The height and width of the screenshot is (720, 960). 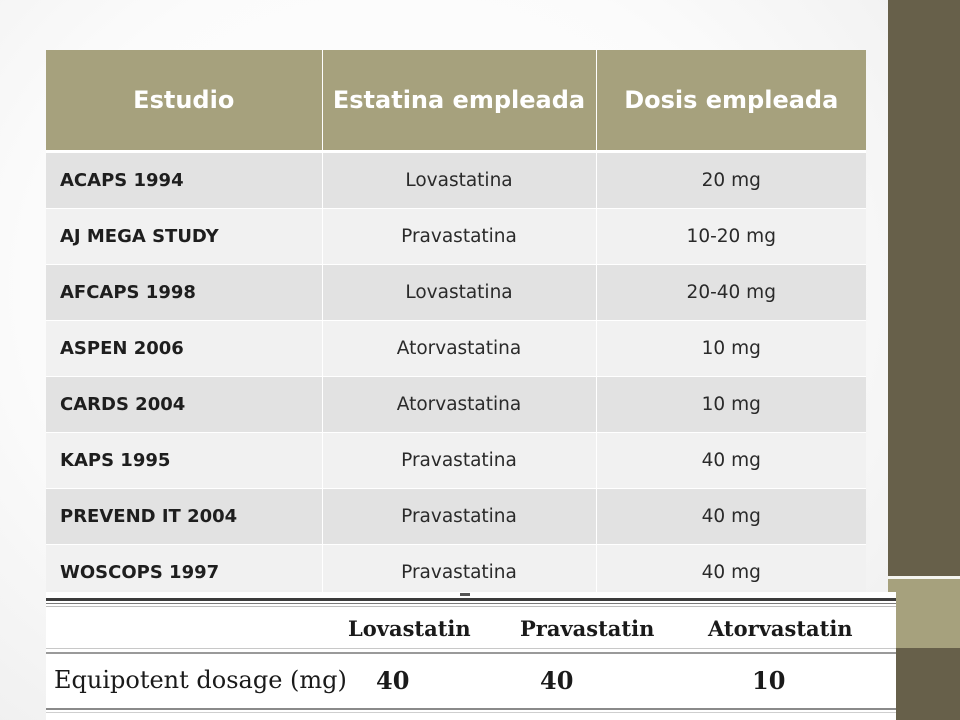 I want to click on table-header-row: Estudio Estatina empleada Dosis empleada, so click(x=456, y=101).